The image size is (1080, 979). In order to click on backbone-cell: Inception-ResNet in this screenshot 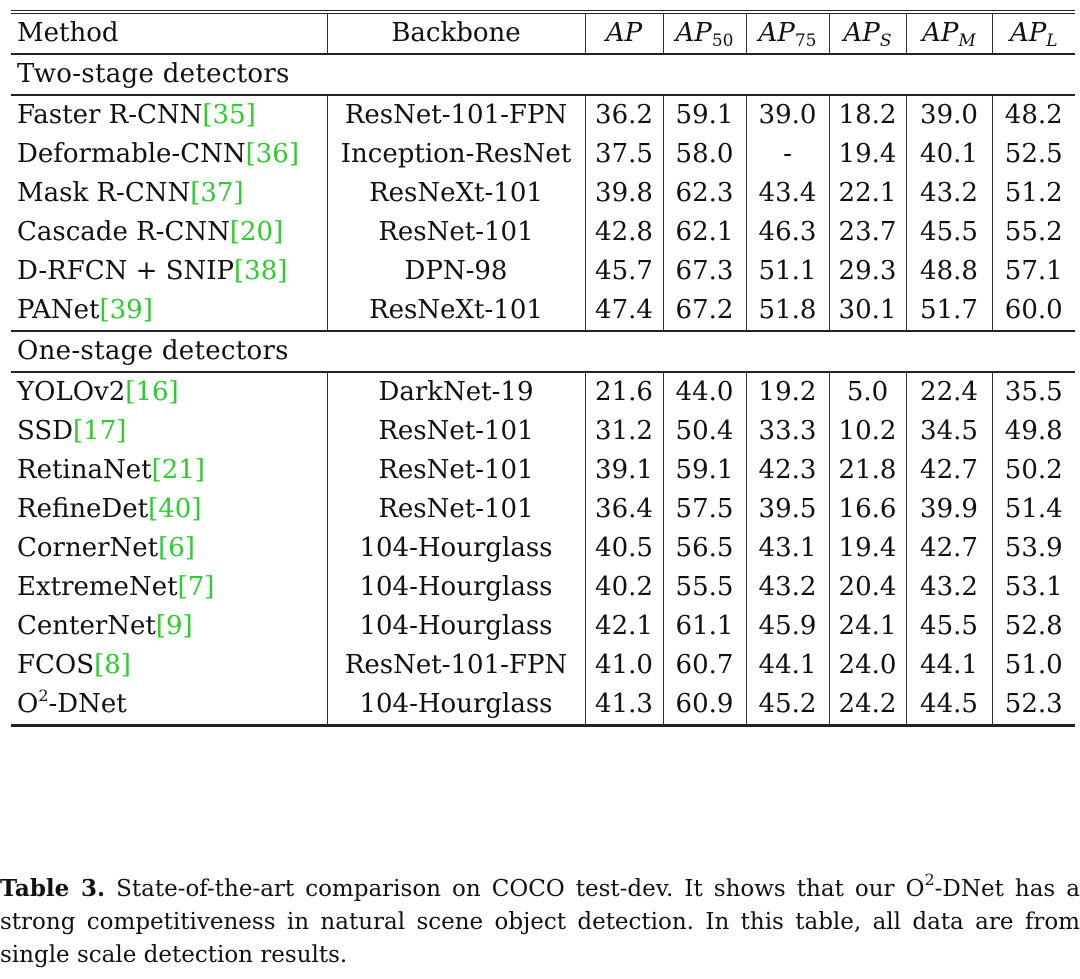, I will do `click(455, 154)`.